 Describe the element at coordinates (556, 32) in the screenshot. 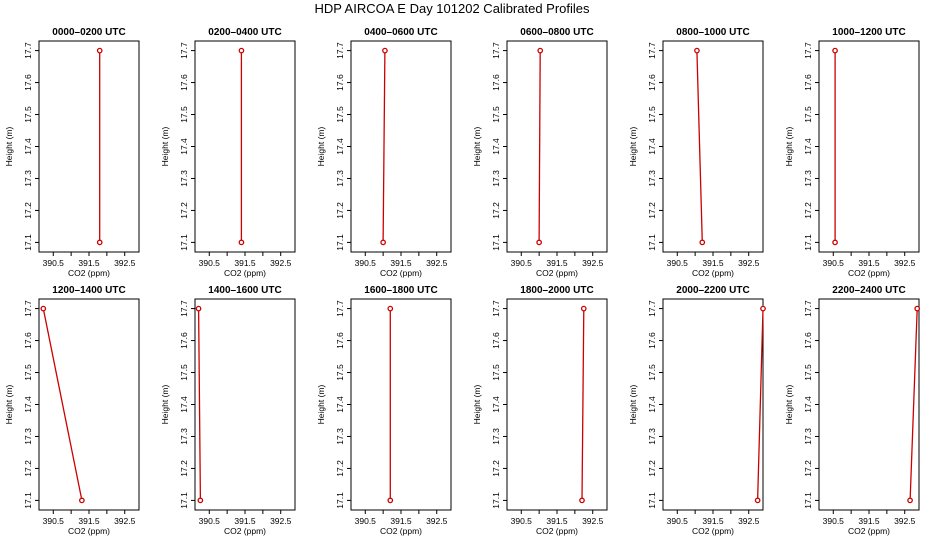

I see `panel-title: 0600–0800 UTC` at that location.